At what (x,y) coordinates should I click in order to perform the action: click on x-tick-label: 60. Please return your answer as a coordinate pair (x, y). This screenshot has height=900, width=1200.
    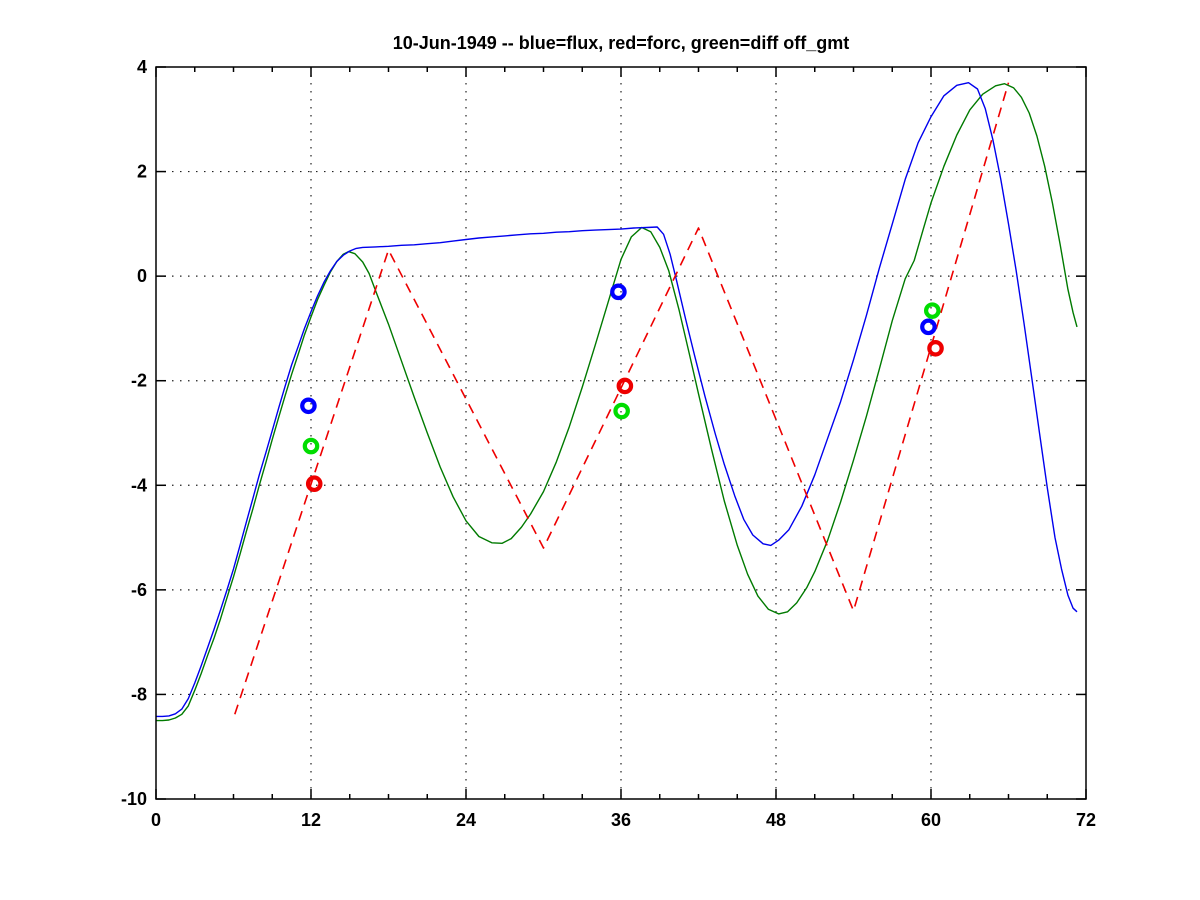
    Looking at the image, I should click on (931, 820).